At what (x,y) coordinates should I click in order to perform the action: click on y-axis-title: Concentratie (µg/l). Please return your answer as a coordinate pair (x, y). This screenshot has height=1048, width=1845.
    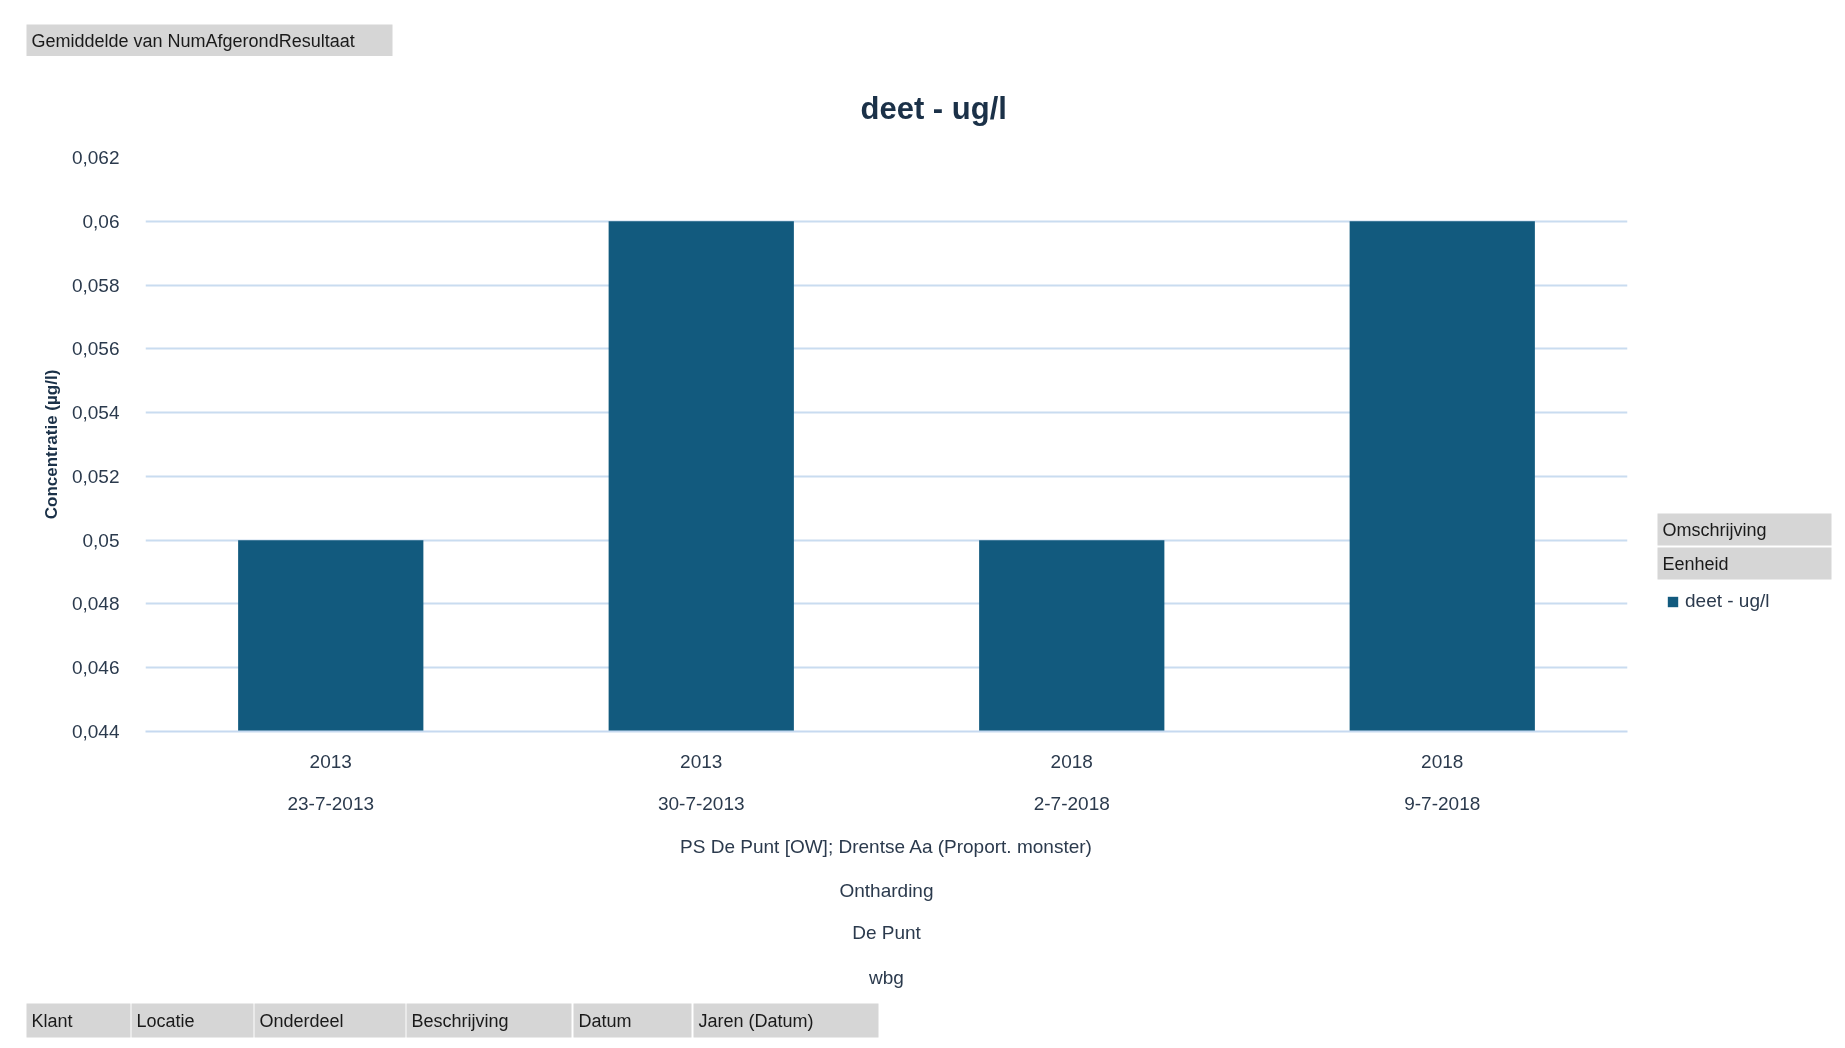
    Looking at the image, I should click on (51, 444).